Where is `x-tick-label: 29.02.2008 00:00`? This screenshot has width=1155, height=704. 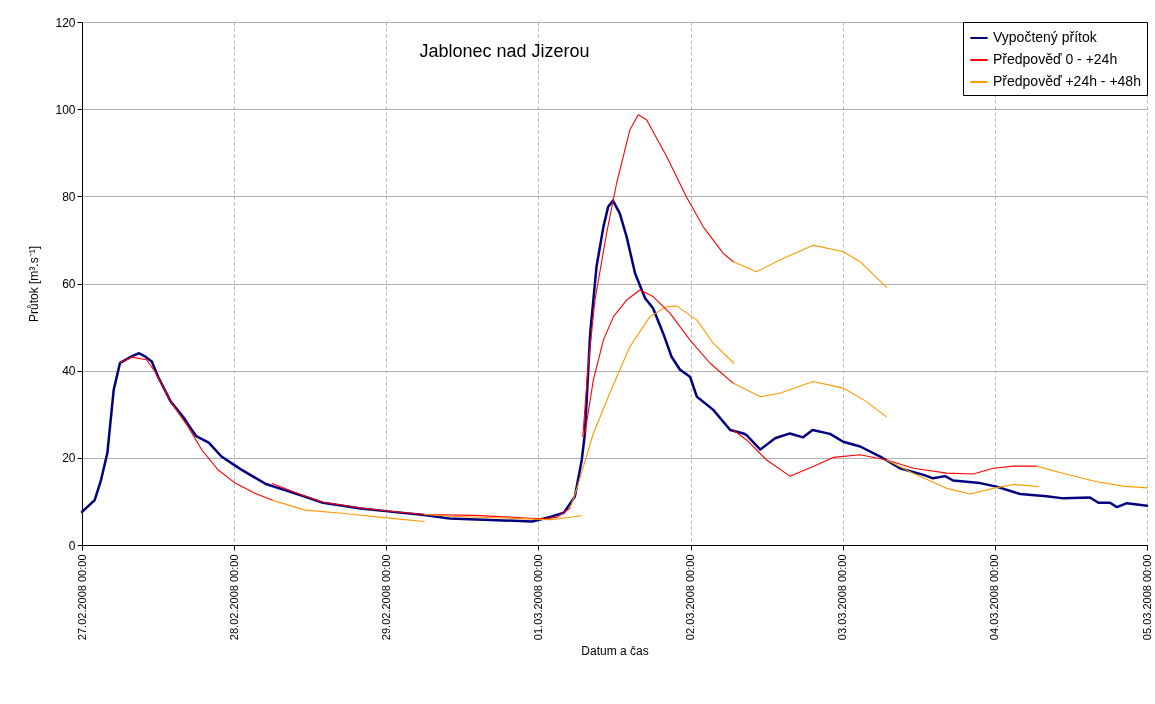 x-tick-label: 29.02.2008 00:00 is located at coordinates (385, 597).